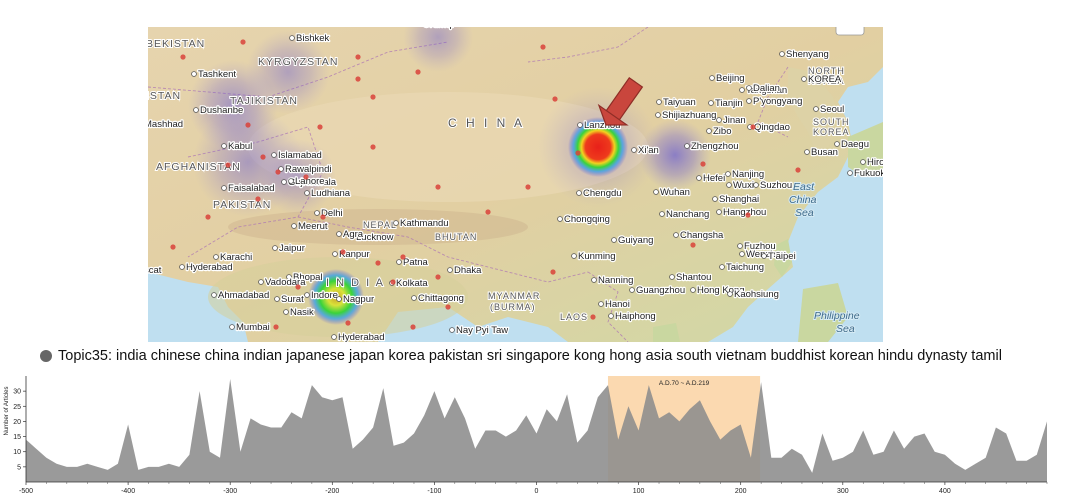 The height and width of the screenshot is (499, 1067). I want to click on city-marker-meerut, so click(294, 226).